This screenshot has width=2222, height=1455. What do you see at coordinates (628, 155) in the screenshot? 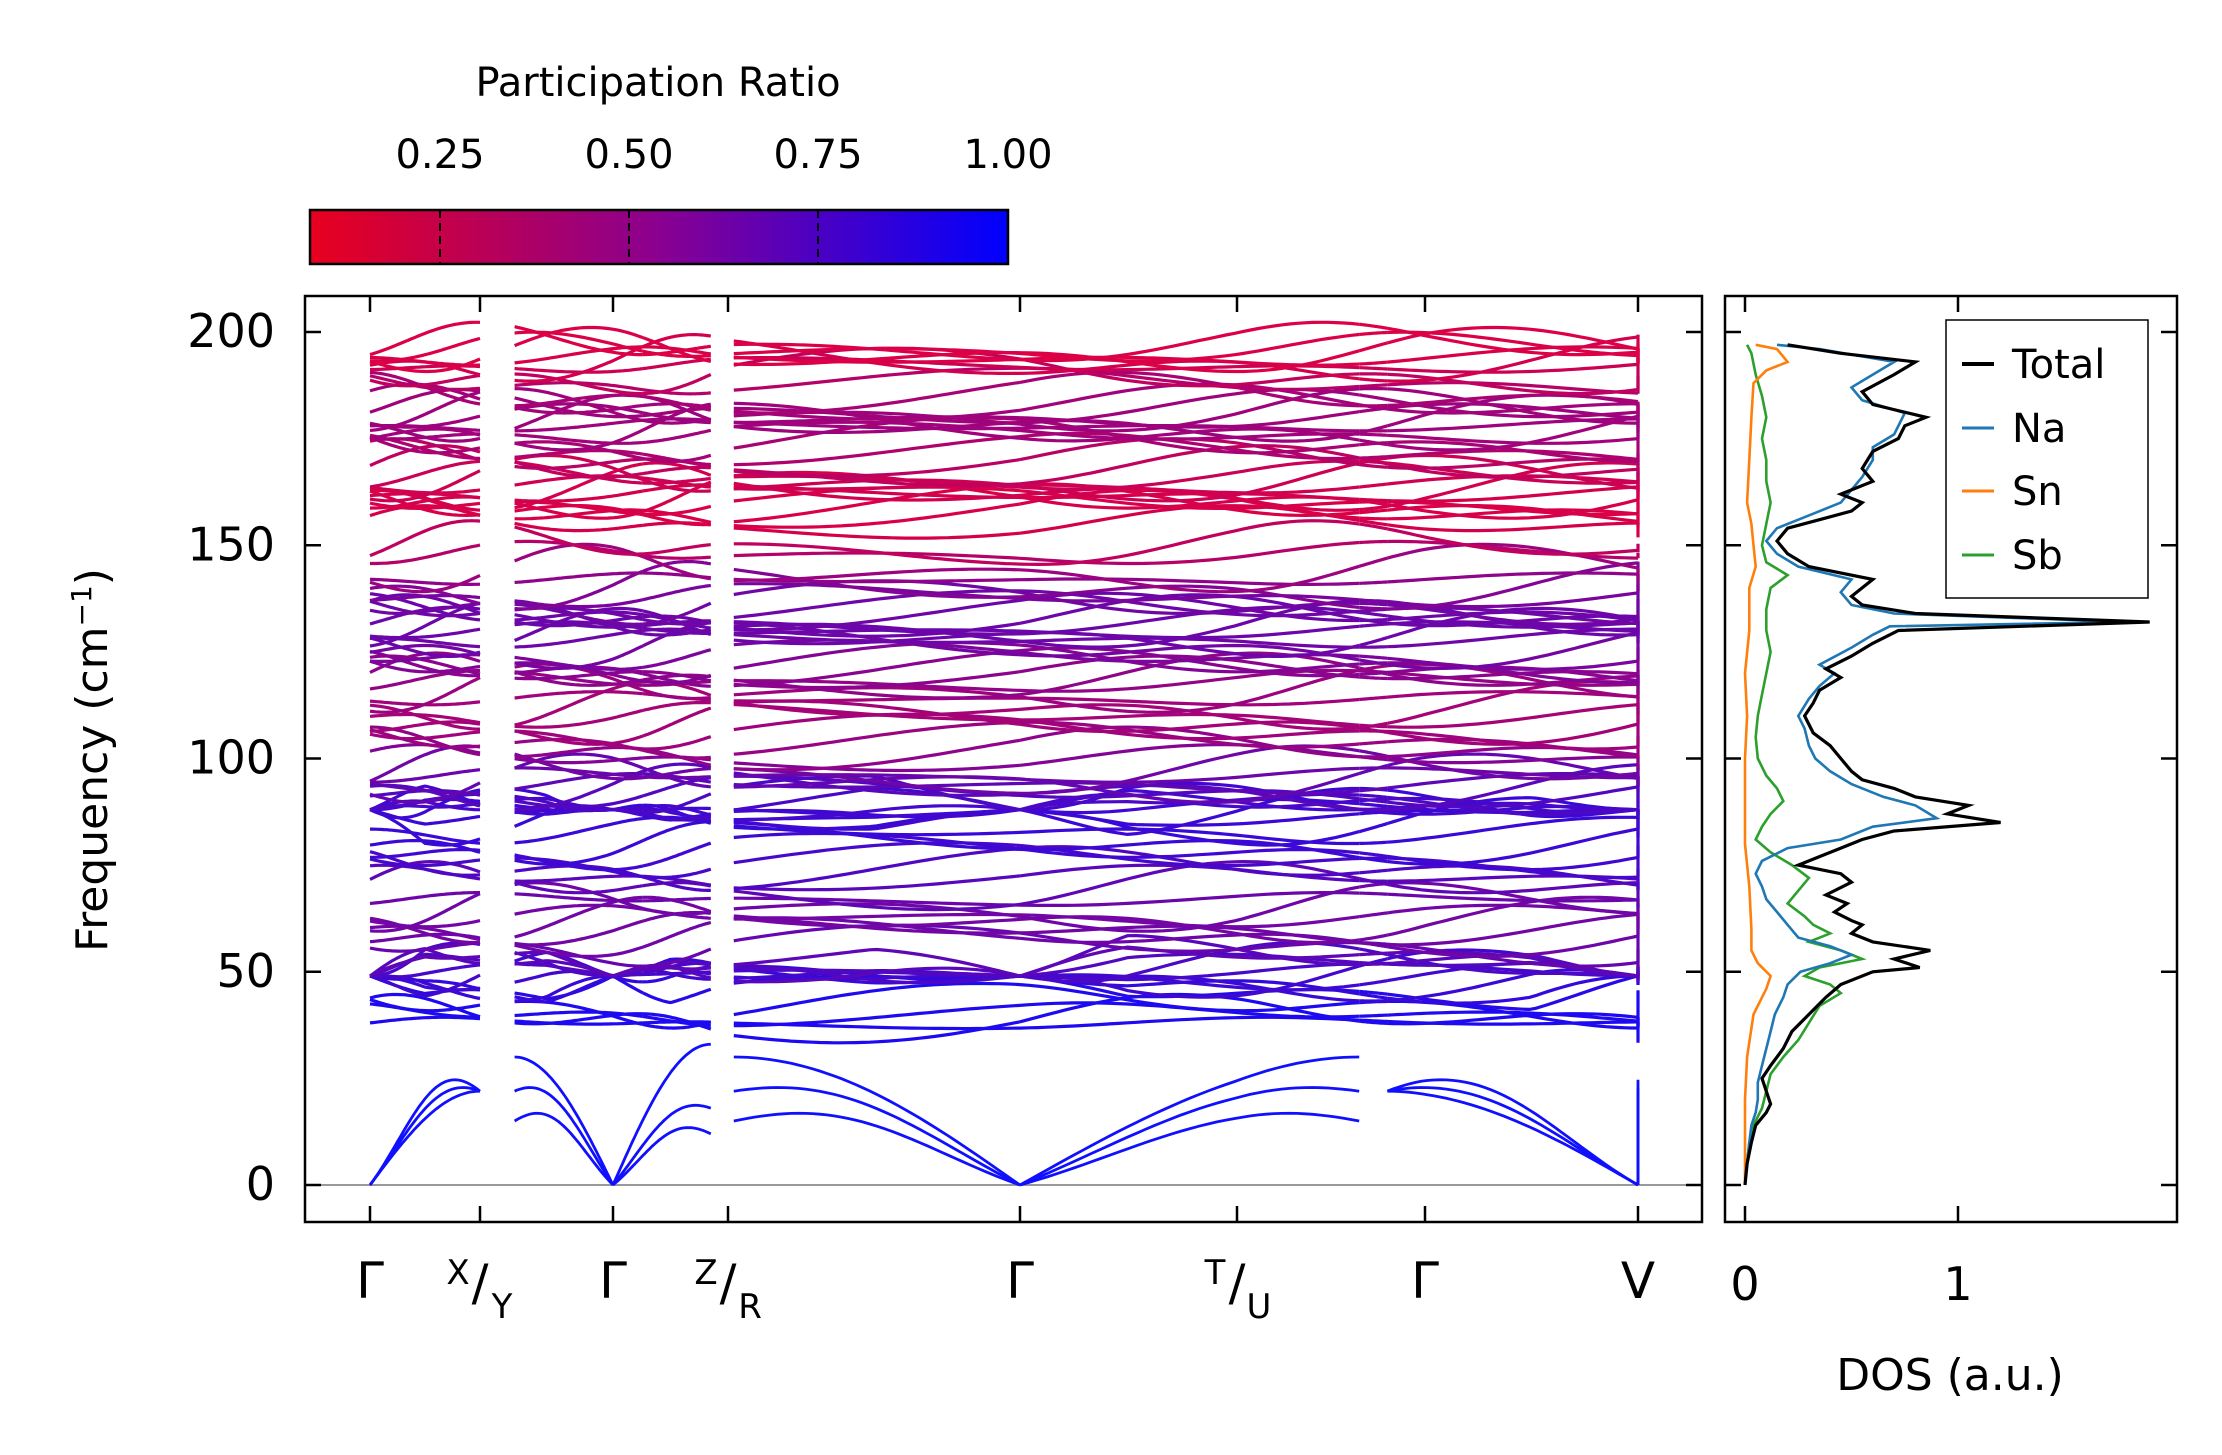
I see `colorbar-tick-label-2: 0.50` at bounding box center [628, 155].